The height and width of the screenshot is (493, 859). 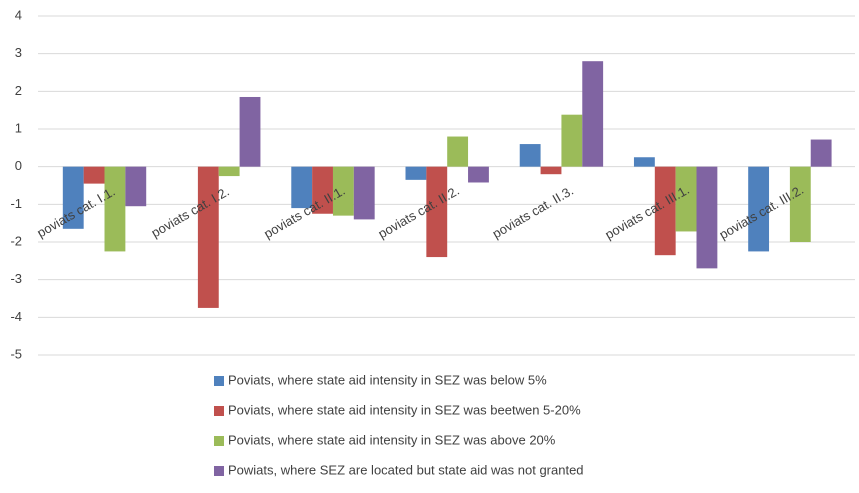 What do you see at coordinates (18, 127) in the screenshot?
I see `y-tick-label: 1` at bounding box center [18, 127].